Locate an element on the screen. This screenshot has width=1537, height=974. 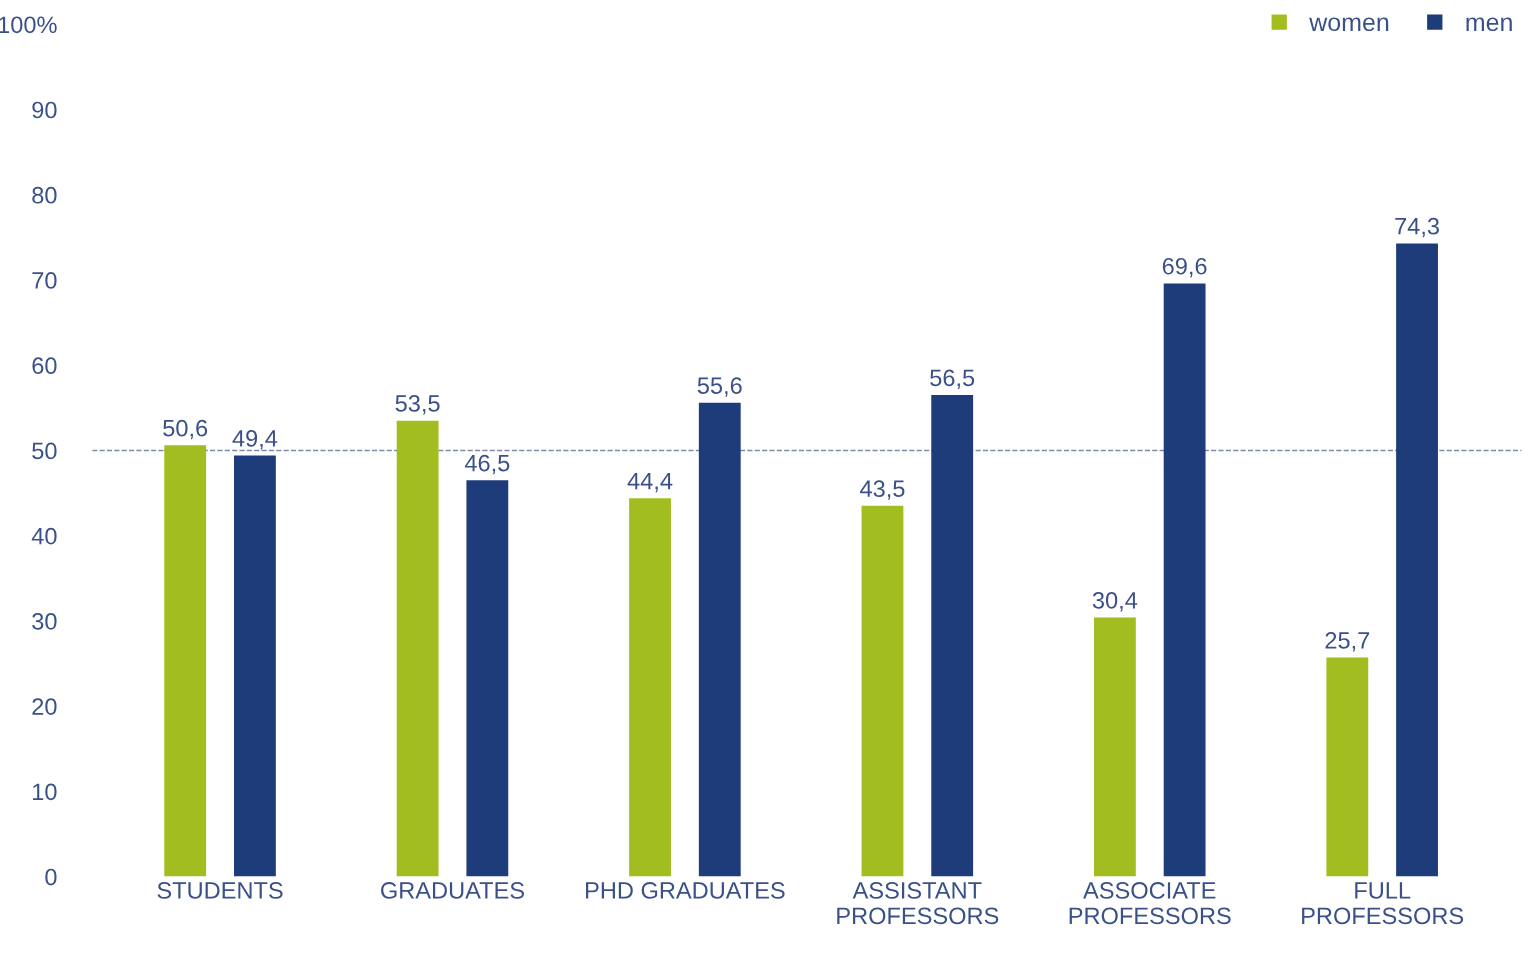
data-label: 56,5 is located at coordinates (952, 379).